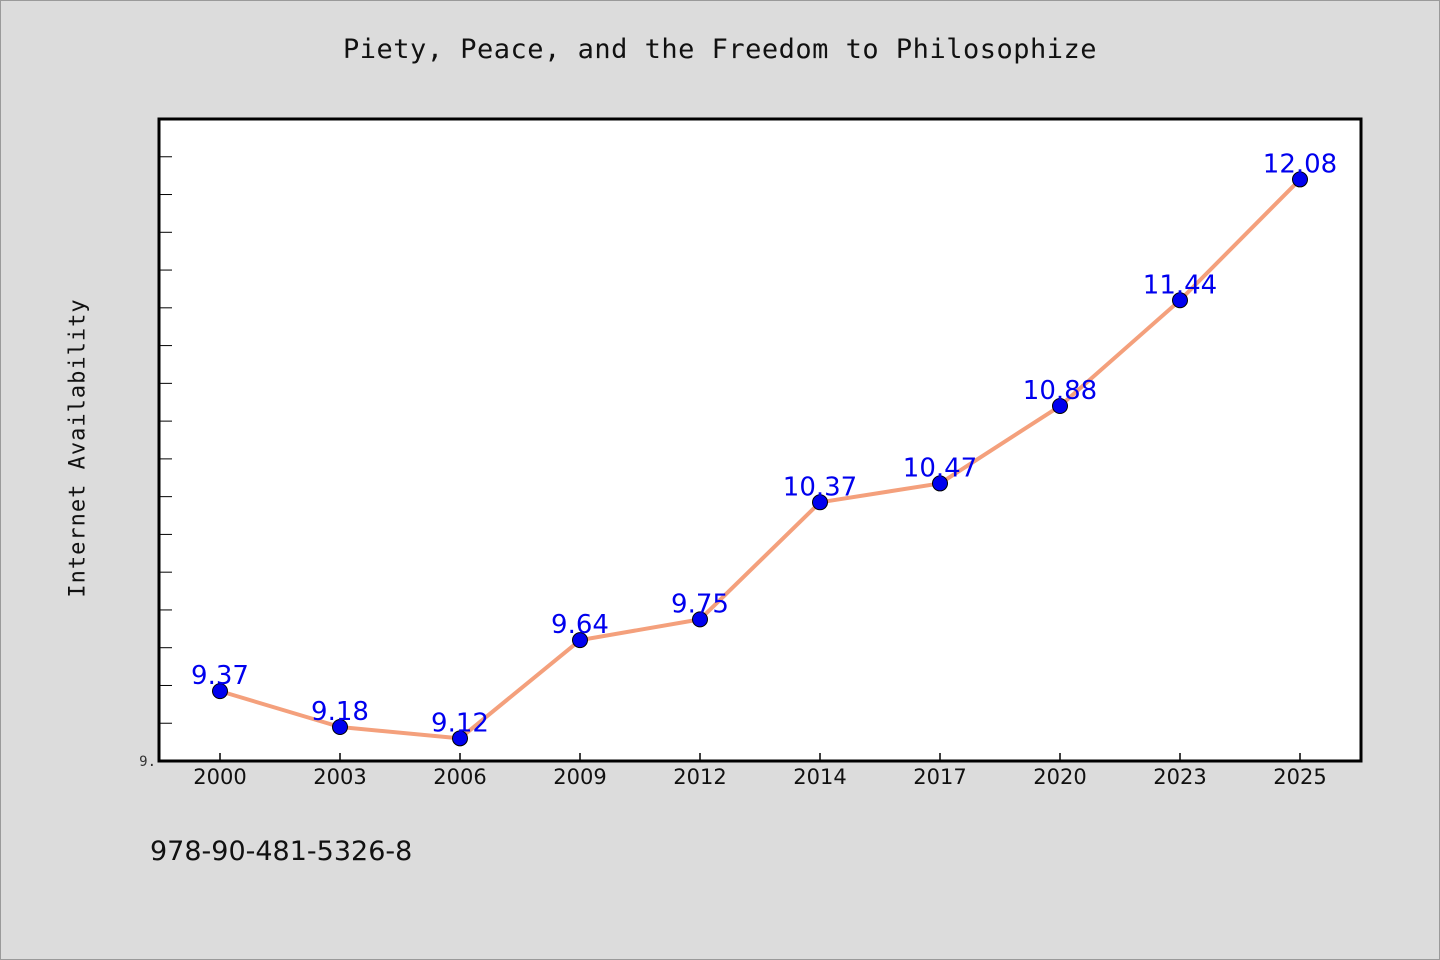  What do you see at coordinates (939, 777) in the screenshot?
I see `x-tick-label: 2017` at bounding box center [939, 777].